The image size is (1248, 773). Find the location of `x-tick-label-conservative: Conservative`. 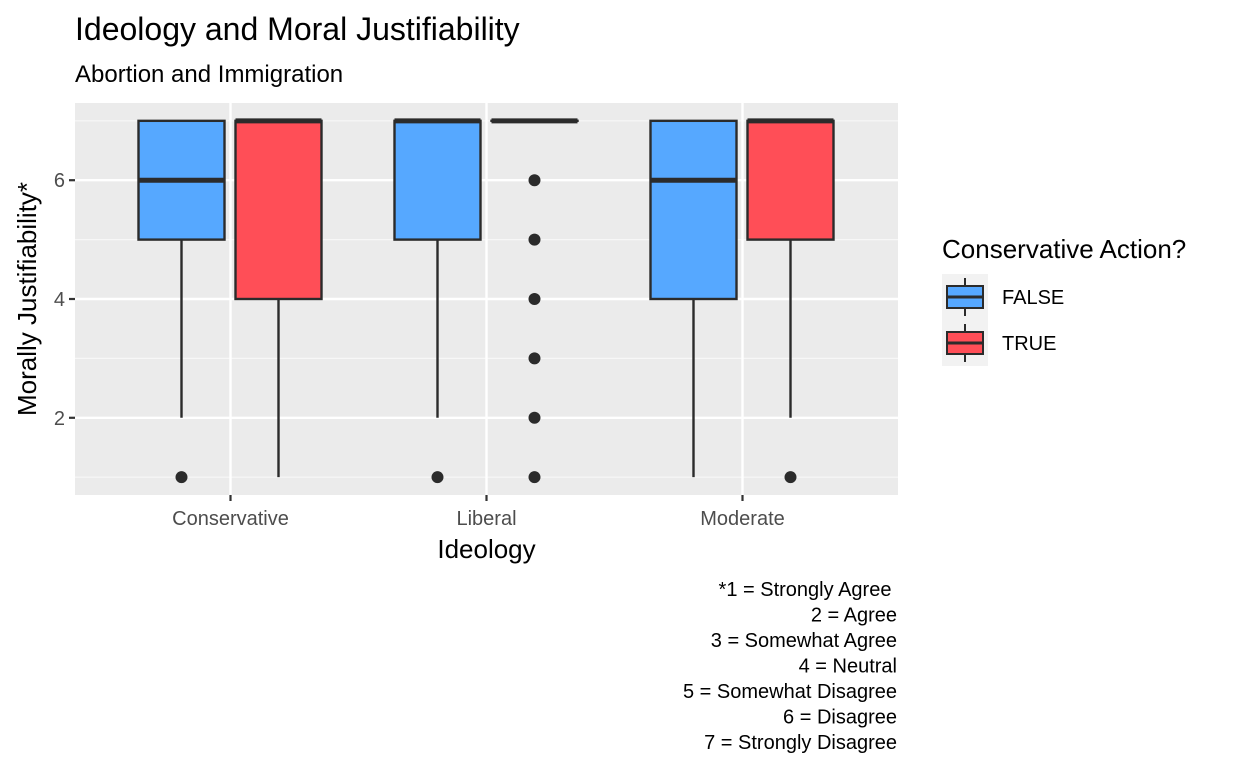

x-tick-label-conservative: Conservative is located at coordinates (230, 519).